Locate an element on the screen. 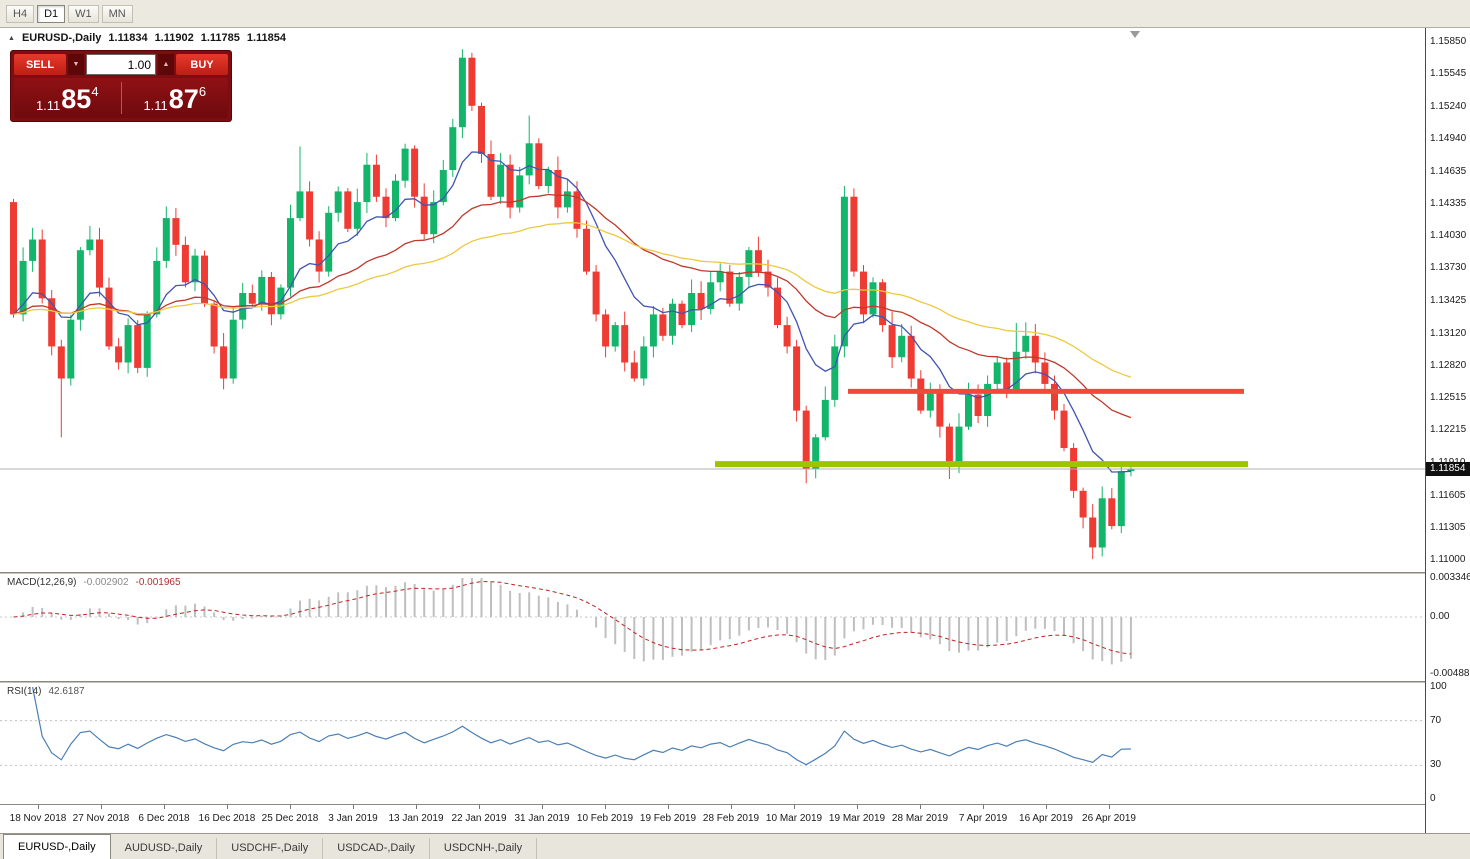 The width and height of the screenshot is (1470, 859). price-axis-label: 1.11000 is located at coordinates (1448, 560).